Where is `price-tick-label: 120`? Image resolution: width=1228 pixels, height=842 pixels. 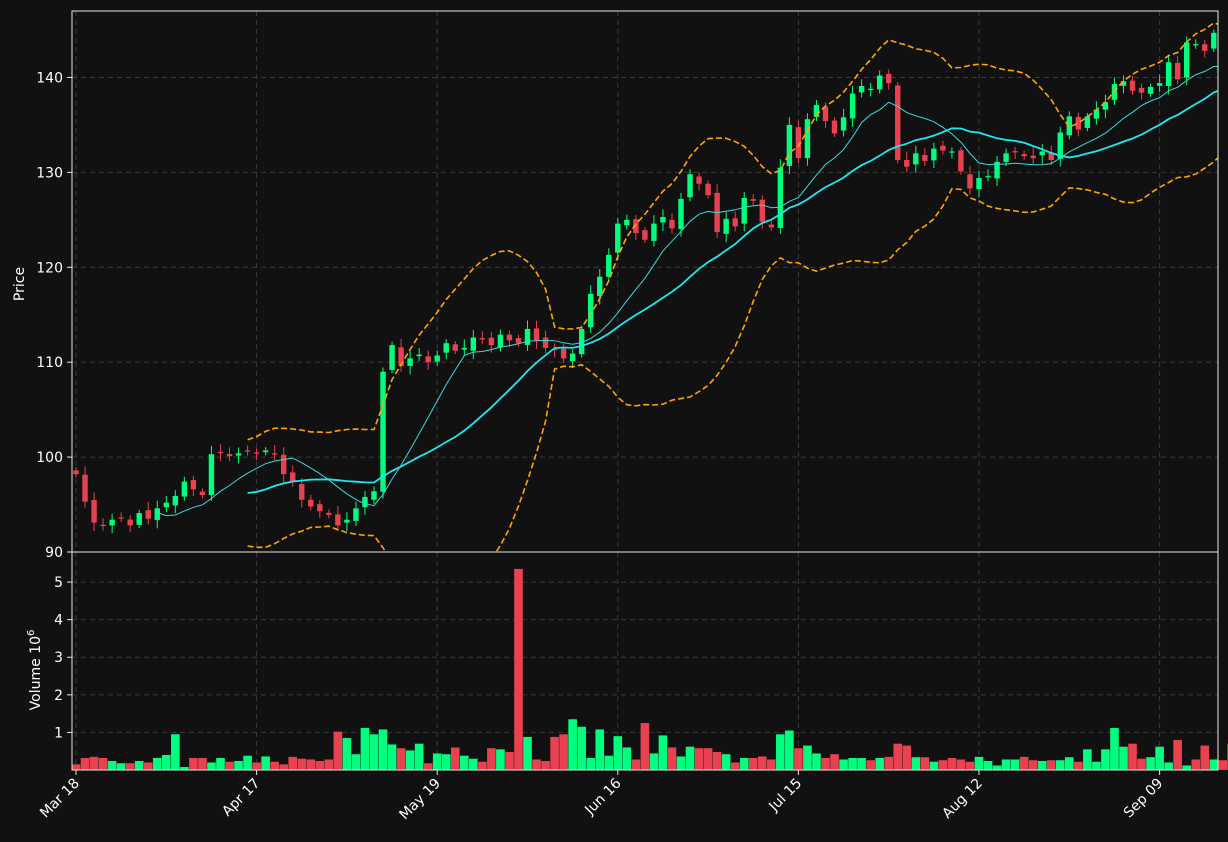
price-tick-label: 120 is located at coordinates (49, 268).